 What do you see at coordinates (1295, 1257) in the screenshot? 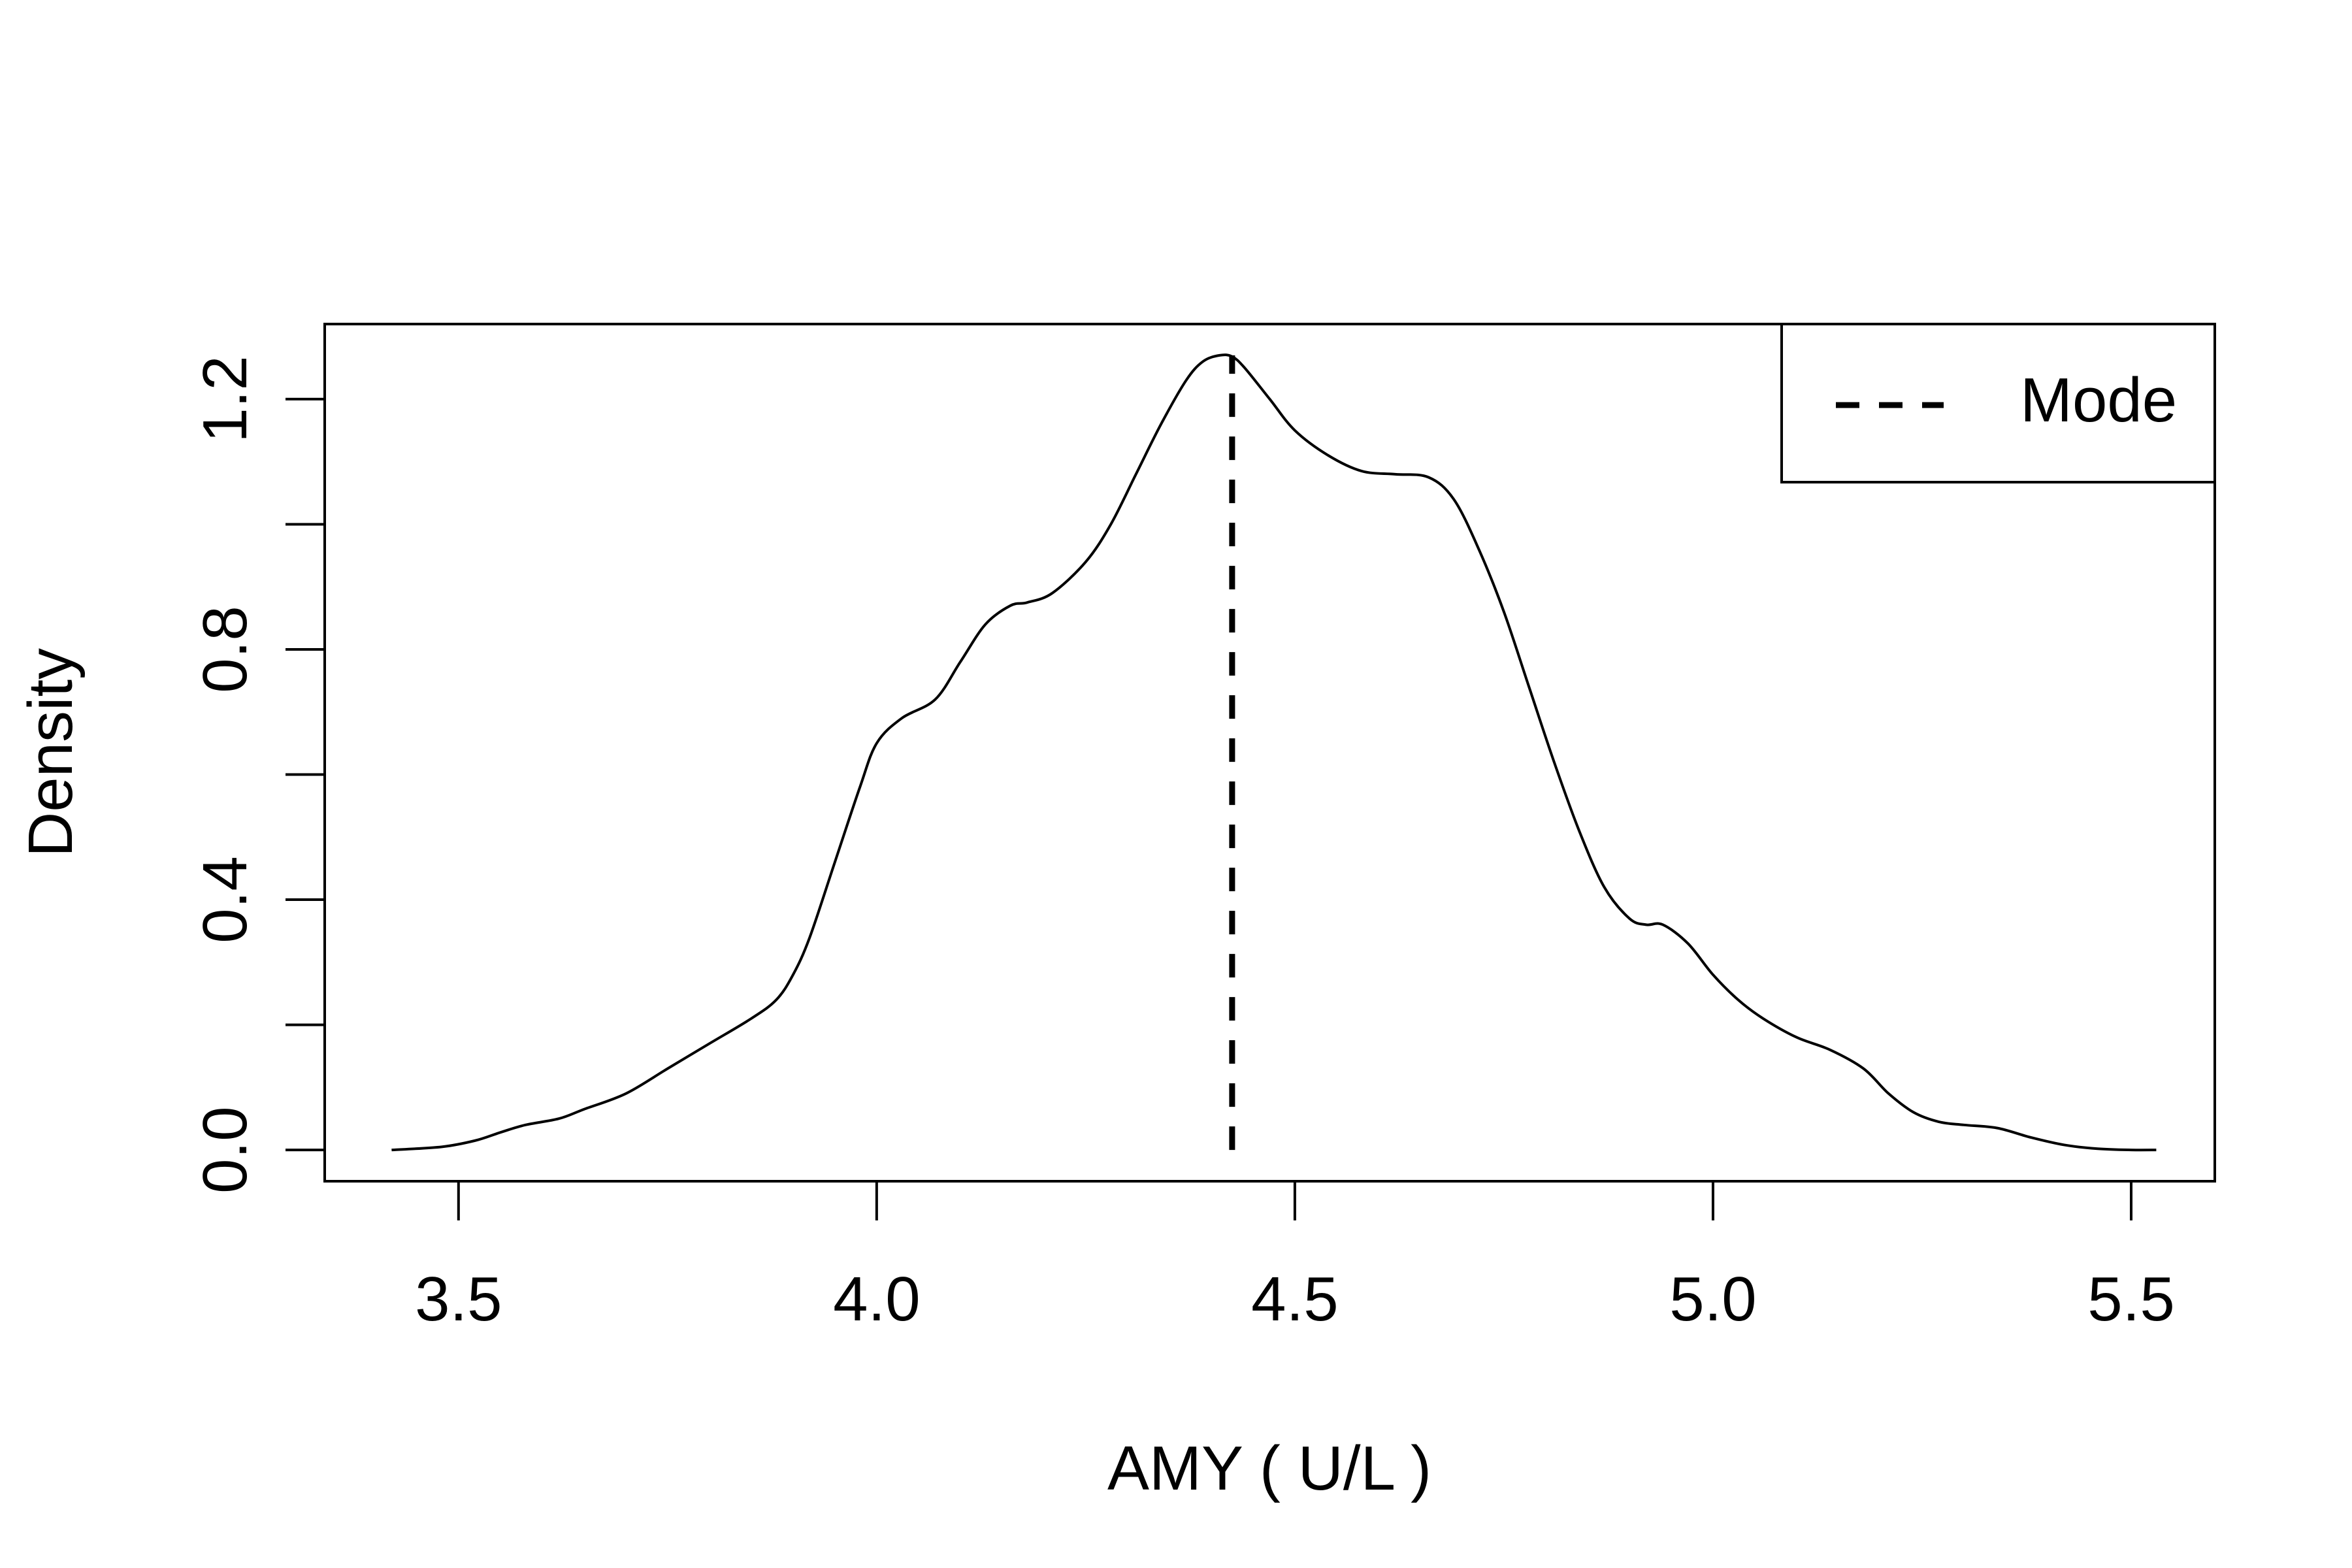
I see `x-axis: 3.5 4.0 4.5 5.0 5.5` at bounding box center [1295, 1257].